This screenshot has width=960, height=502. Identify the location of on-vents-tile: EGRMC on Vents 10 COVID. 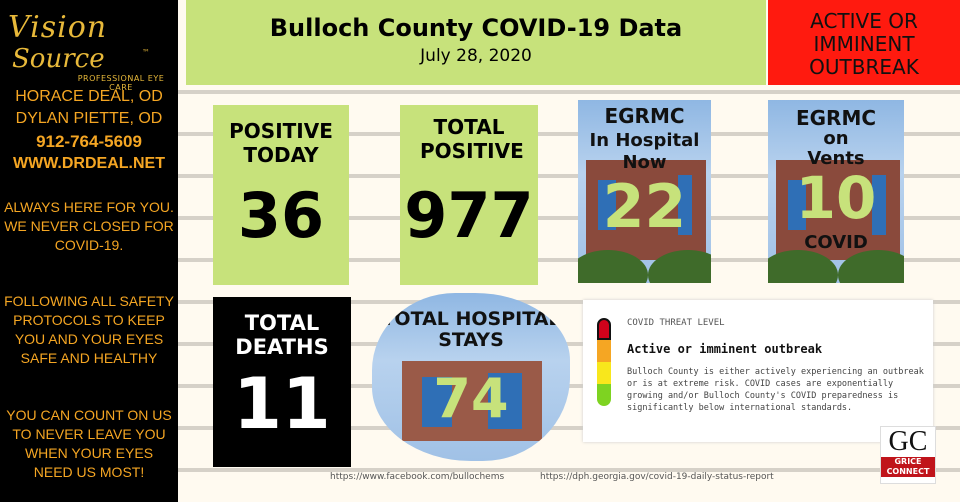
(836, 191).